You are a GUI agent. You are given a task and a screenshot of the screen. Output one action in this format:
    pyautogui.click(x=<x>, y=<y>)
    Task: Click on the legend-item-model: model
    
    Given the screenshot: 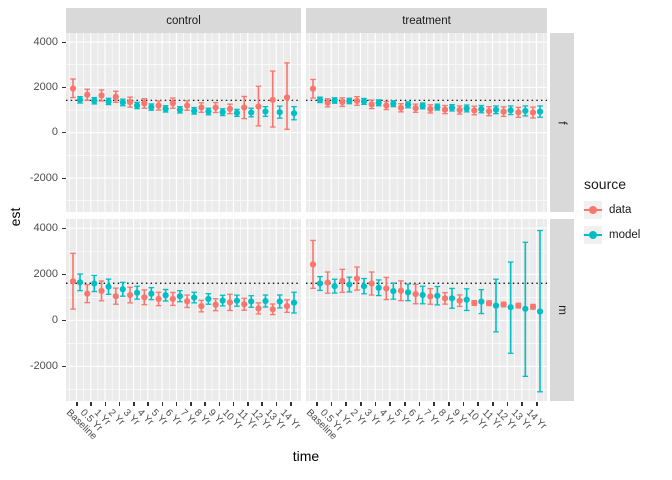 What is the action you would take?
    pyautogui.click(x=612, y=235)
    